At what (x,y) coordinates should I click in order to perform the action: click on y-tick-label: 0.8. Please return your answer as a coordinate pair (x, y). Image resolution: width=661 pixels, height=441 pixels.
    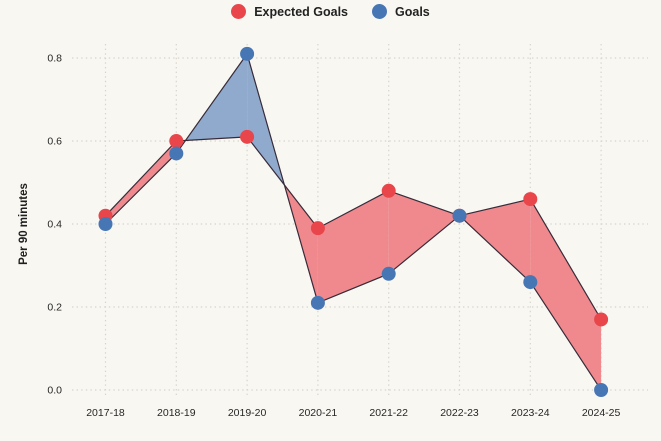
    Looking at the image, I should click on (54, 59).